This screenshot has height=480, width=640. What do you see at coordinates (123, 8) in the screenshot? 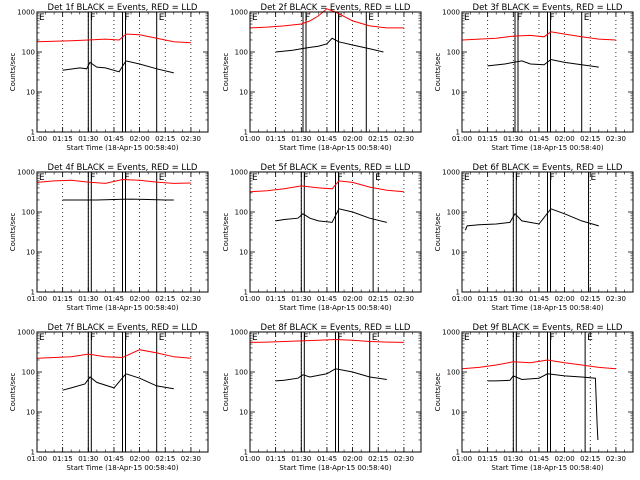
I see `chart-title: Det 1f BLACK = Events, RED = LLD` at bounding box center [123, 8].